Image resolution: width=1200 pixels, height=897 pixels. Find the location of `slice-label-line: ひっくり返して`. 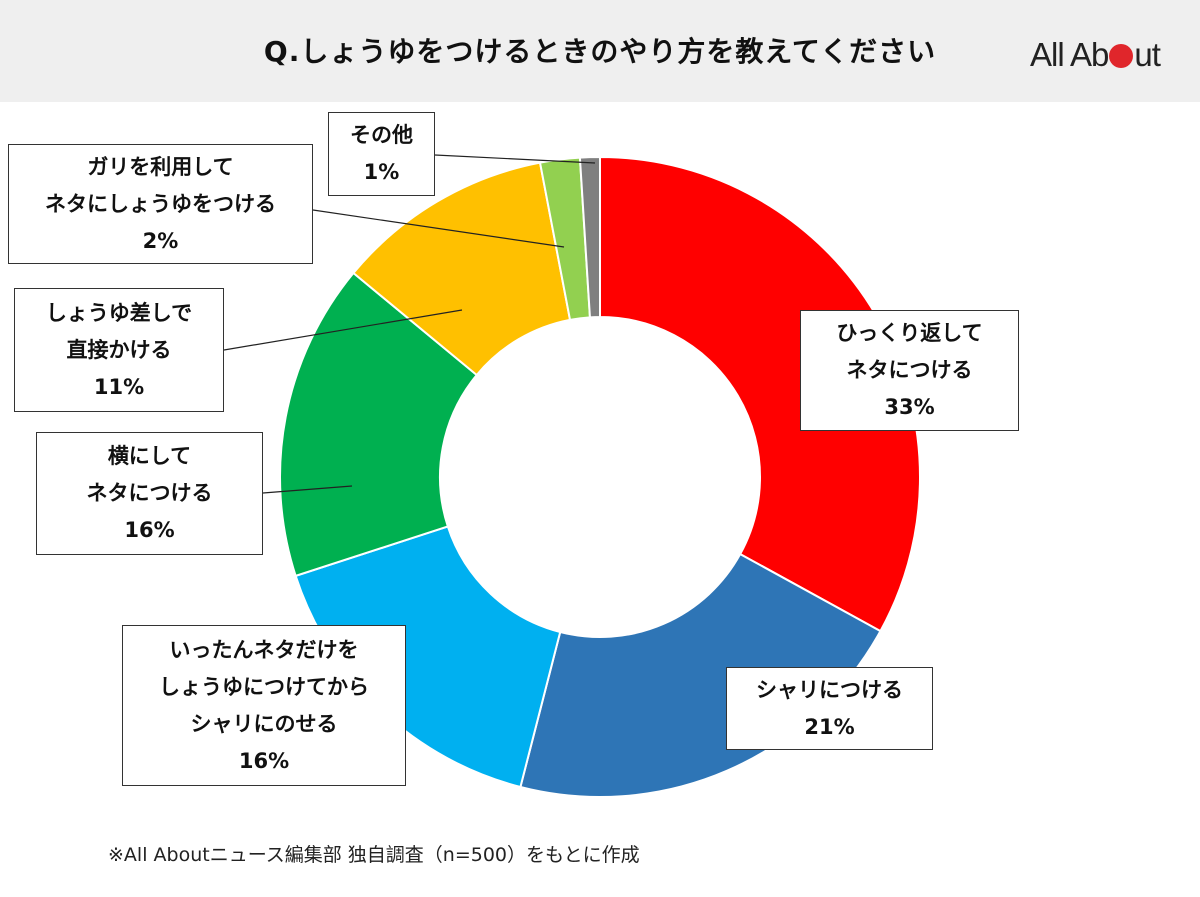

slice-label-line: ひっくり返して is located at coordinates (909, 333).